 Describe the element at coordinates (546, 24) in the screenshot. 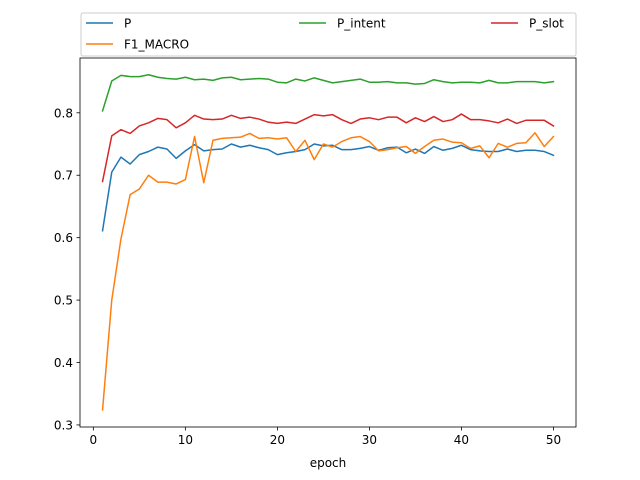

I see `legend-label: P_slot` at that location.